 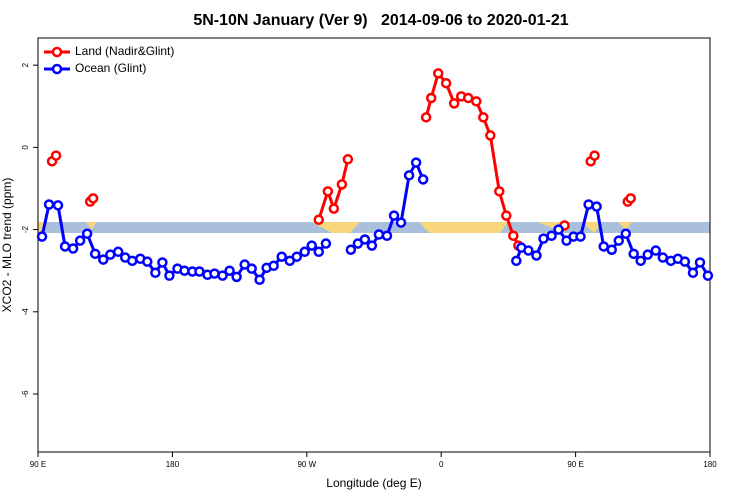 I want to click on land-band, so click(x=335, y=227).